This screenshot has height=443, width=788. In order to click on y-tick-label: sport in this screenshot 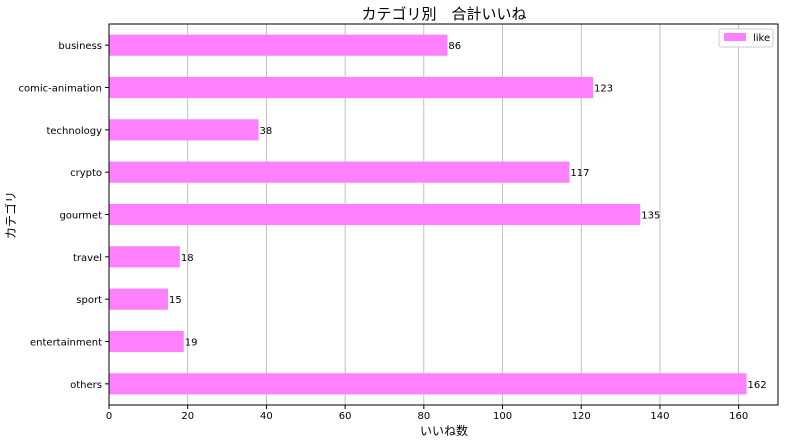, I will do `click(89, 300)`.